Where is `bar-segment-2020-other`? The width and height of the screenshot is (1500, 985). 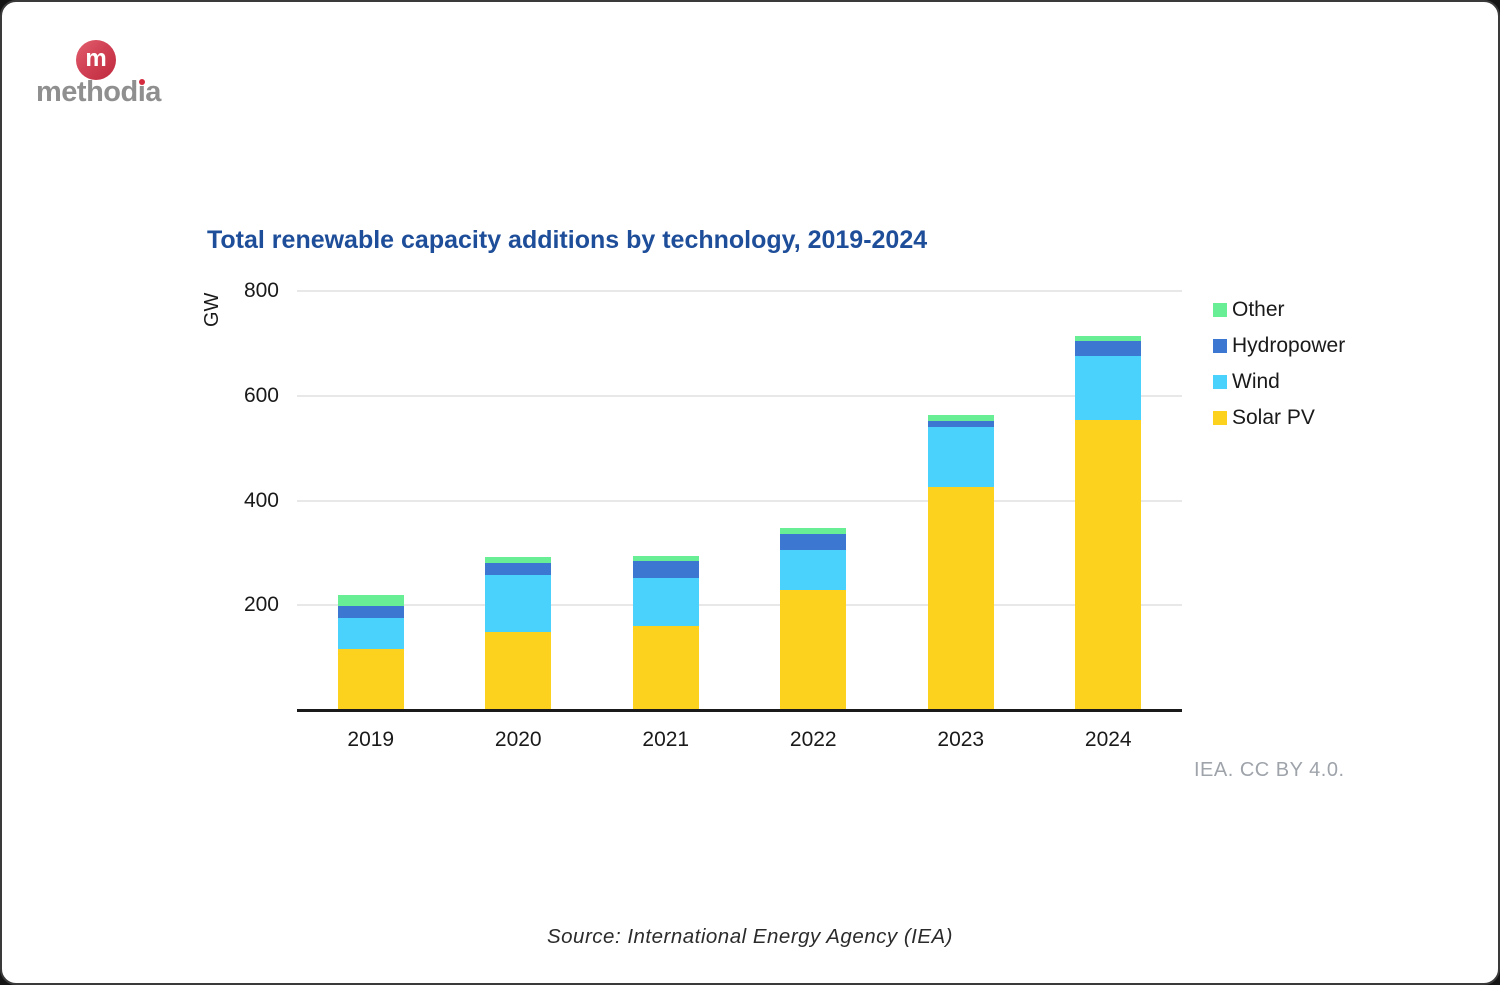
bar-segment-2020-other is located at coordinates (518, 560).